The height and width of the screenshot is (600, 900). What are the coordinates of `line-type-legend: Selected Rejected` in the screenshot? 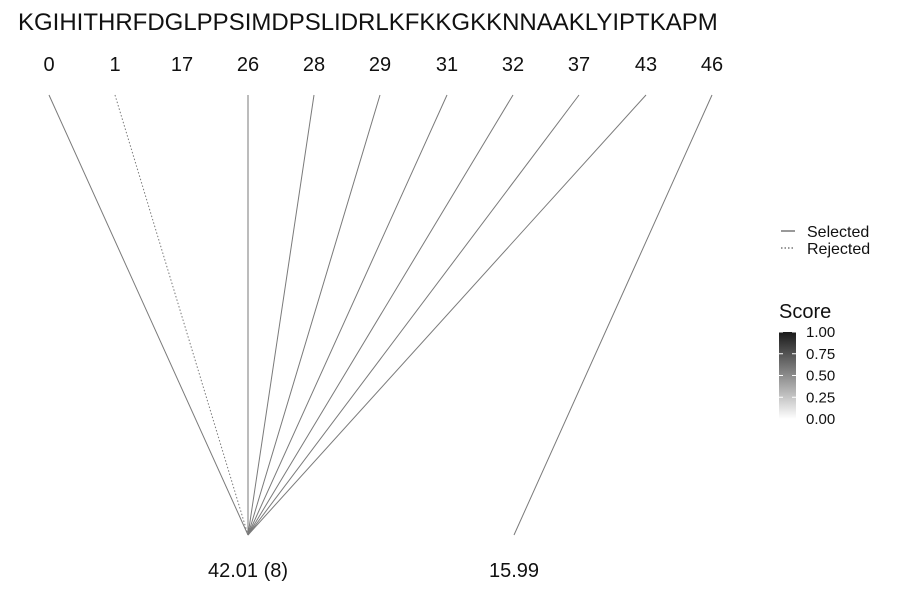 It's located at (825, 241).